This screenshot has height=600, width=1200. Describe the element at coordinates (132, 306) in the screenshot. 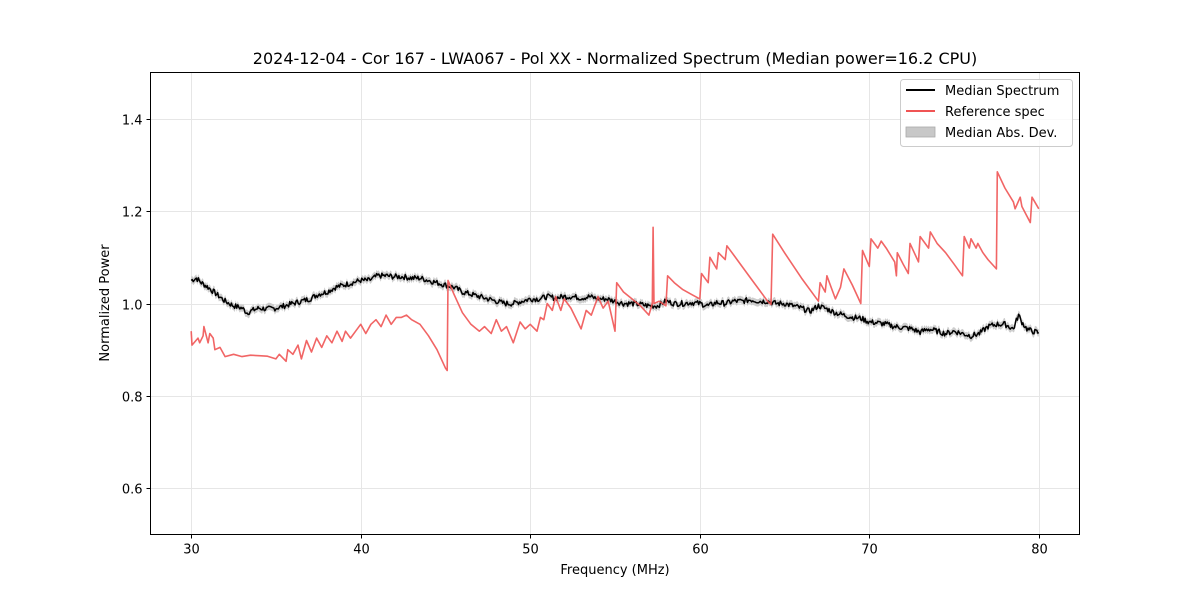

I see `y-tick-label: 1.0` at that location.